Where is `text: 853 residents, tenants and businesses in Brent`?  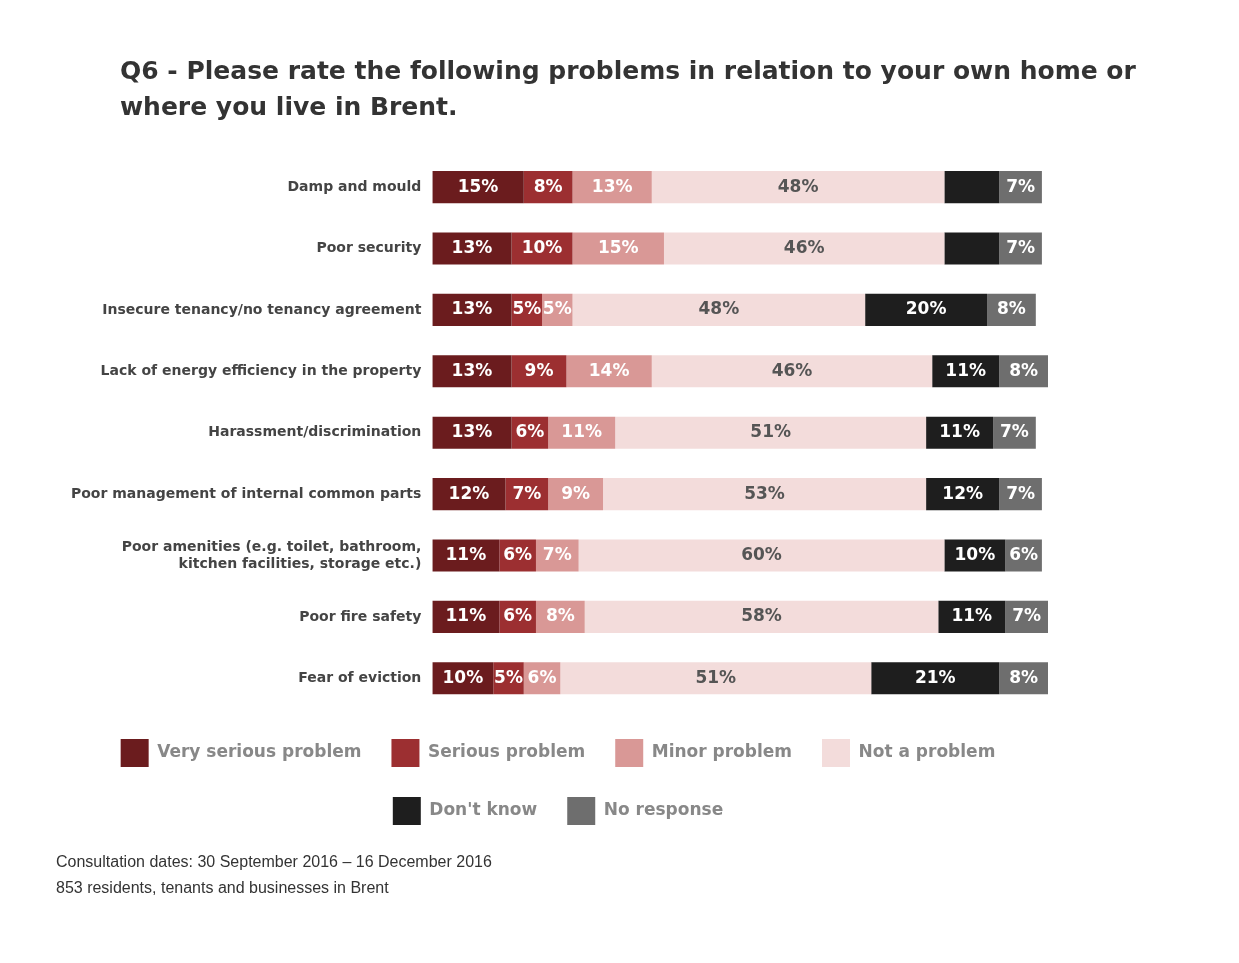
text: 853 residents, tenants and businesses in Brent is located at coordinates (223, 888).